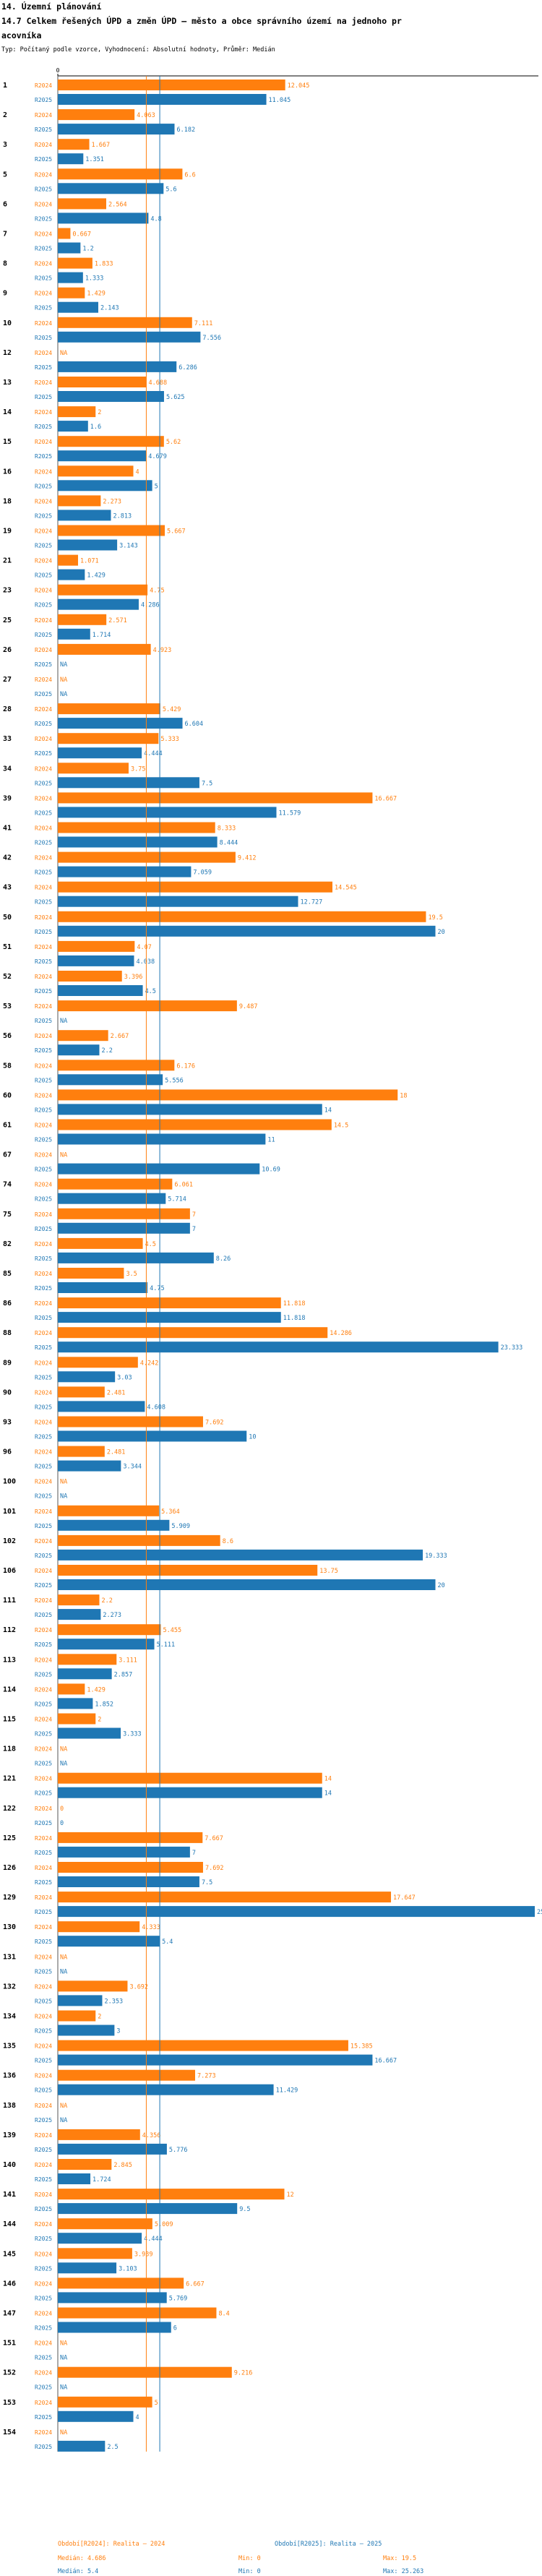 This screenshot has width=542, height=2576. What do you see at coordinates (186, 130) in the screenshot?
I see `value-label-r2025: 6.182` at bounding box center [186, 130].